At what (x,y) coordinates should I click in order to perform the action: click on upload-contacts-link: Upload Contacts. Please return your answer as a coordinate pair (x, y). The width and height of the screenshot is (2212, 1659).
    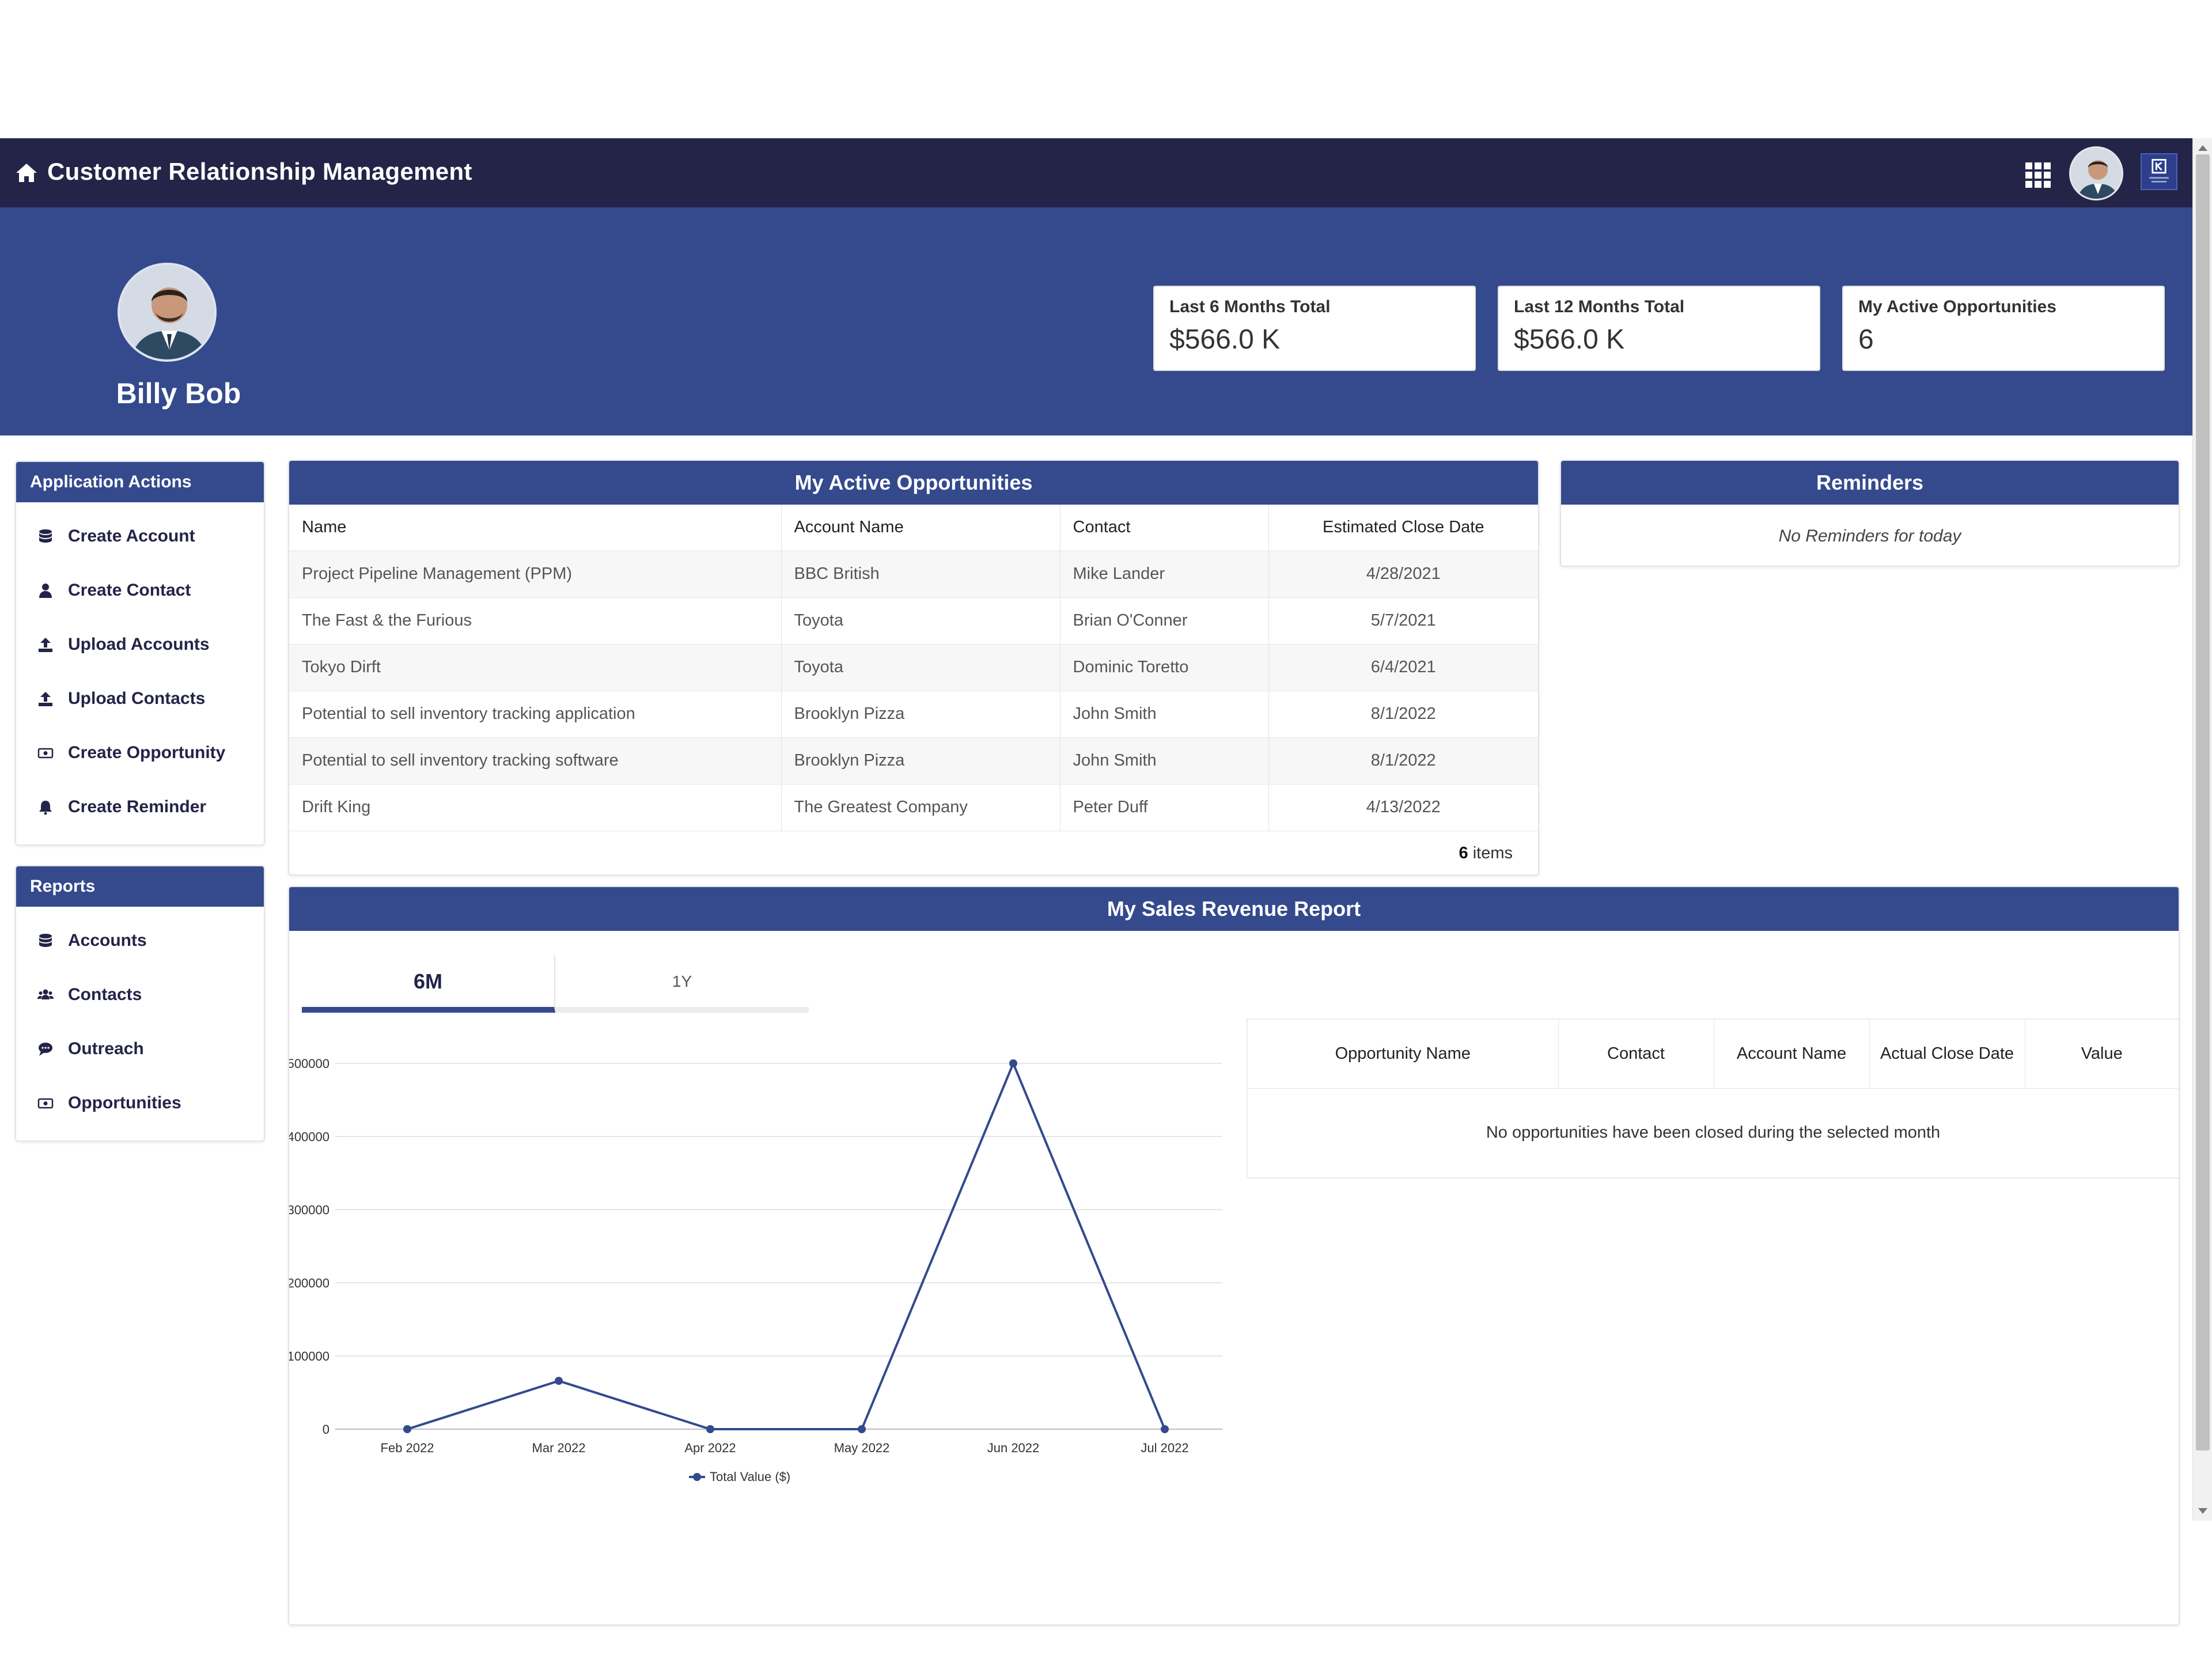
    Looking at the image, I should click on (140, 699).